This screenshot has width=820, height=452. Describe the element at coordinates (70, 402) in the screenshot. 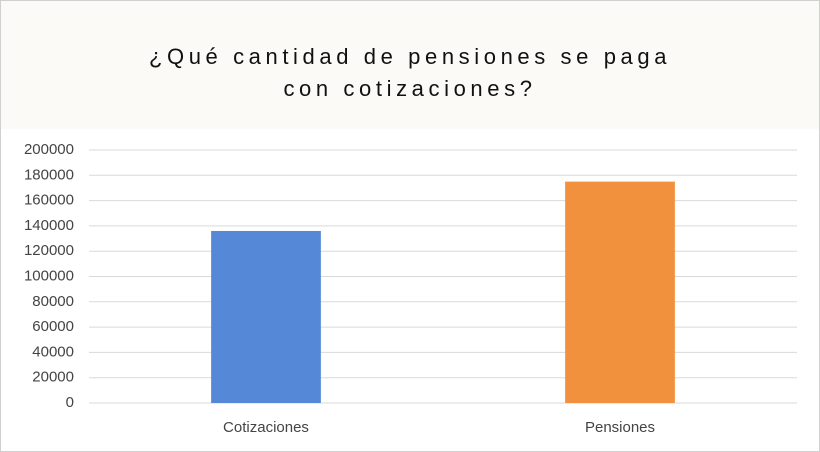

I see `y-tick-label: 0` at that location.